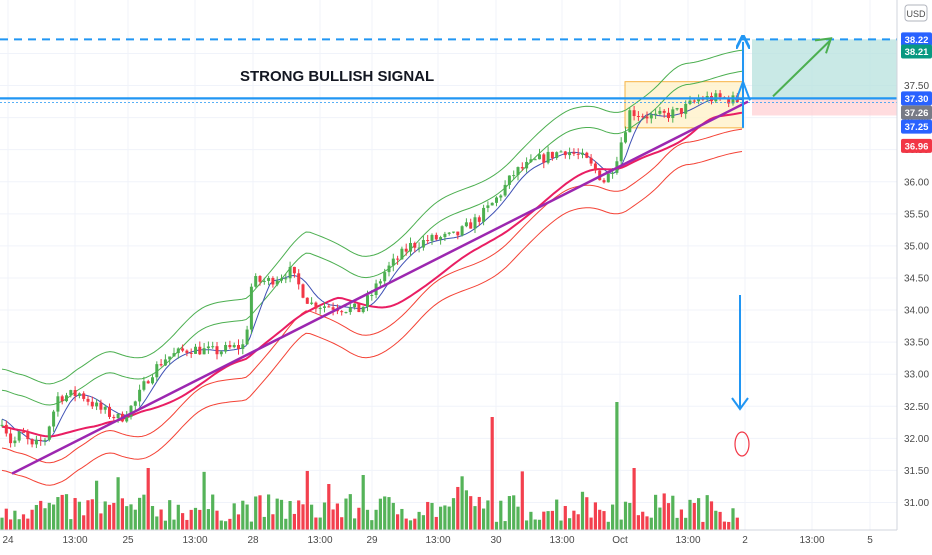 The width and height of the screenshot is (932, 555). I want to click on price-badge-label: 37.30, so click(917, 99).